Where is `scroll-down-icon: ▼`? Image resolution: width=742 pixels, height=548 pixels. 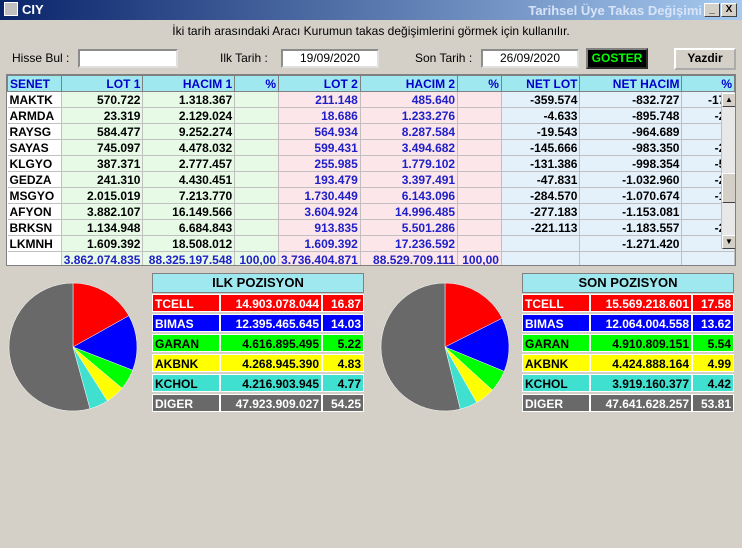 scroll-down-icon: ▼ is located at coordinates (728, 242).